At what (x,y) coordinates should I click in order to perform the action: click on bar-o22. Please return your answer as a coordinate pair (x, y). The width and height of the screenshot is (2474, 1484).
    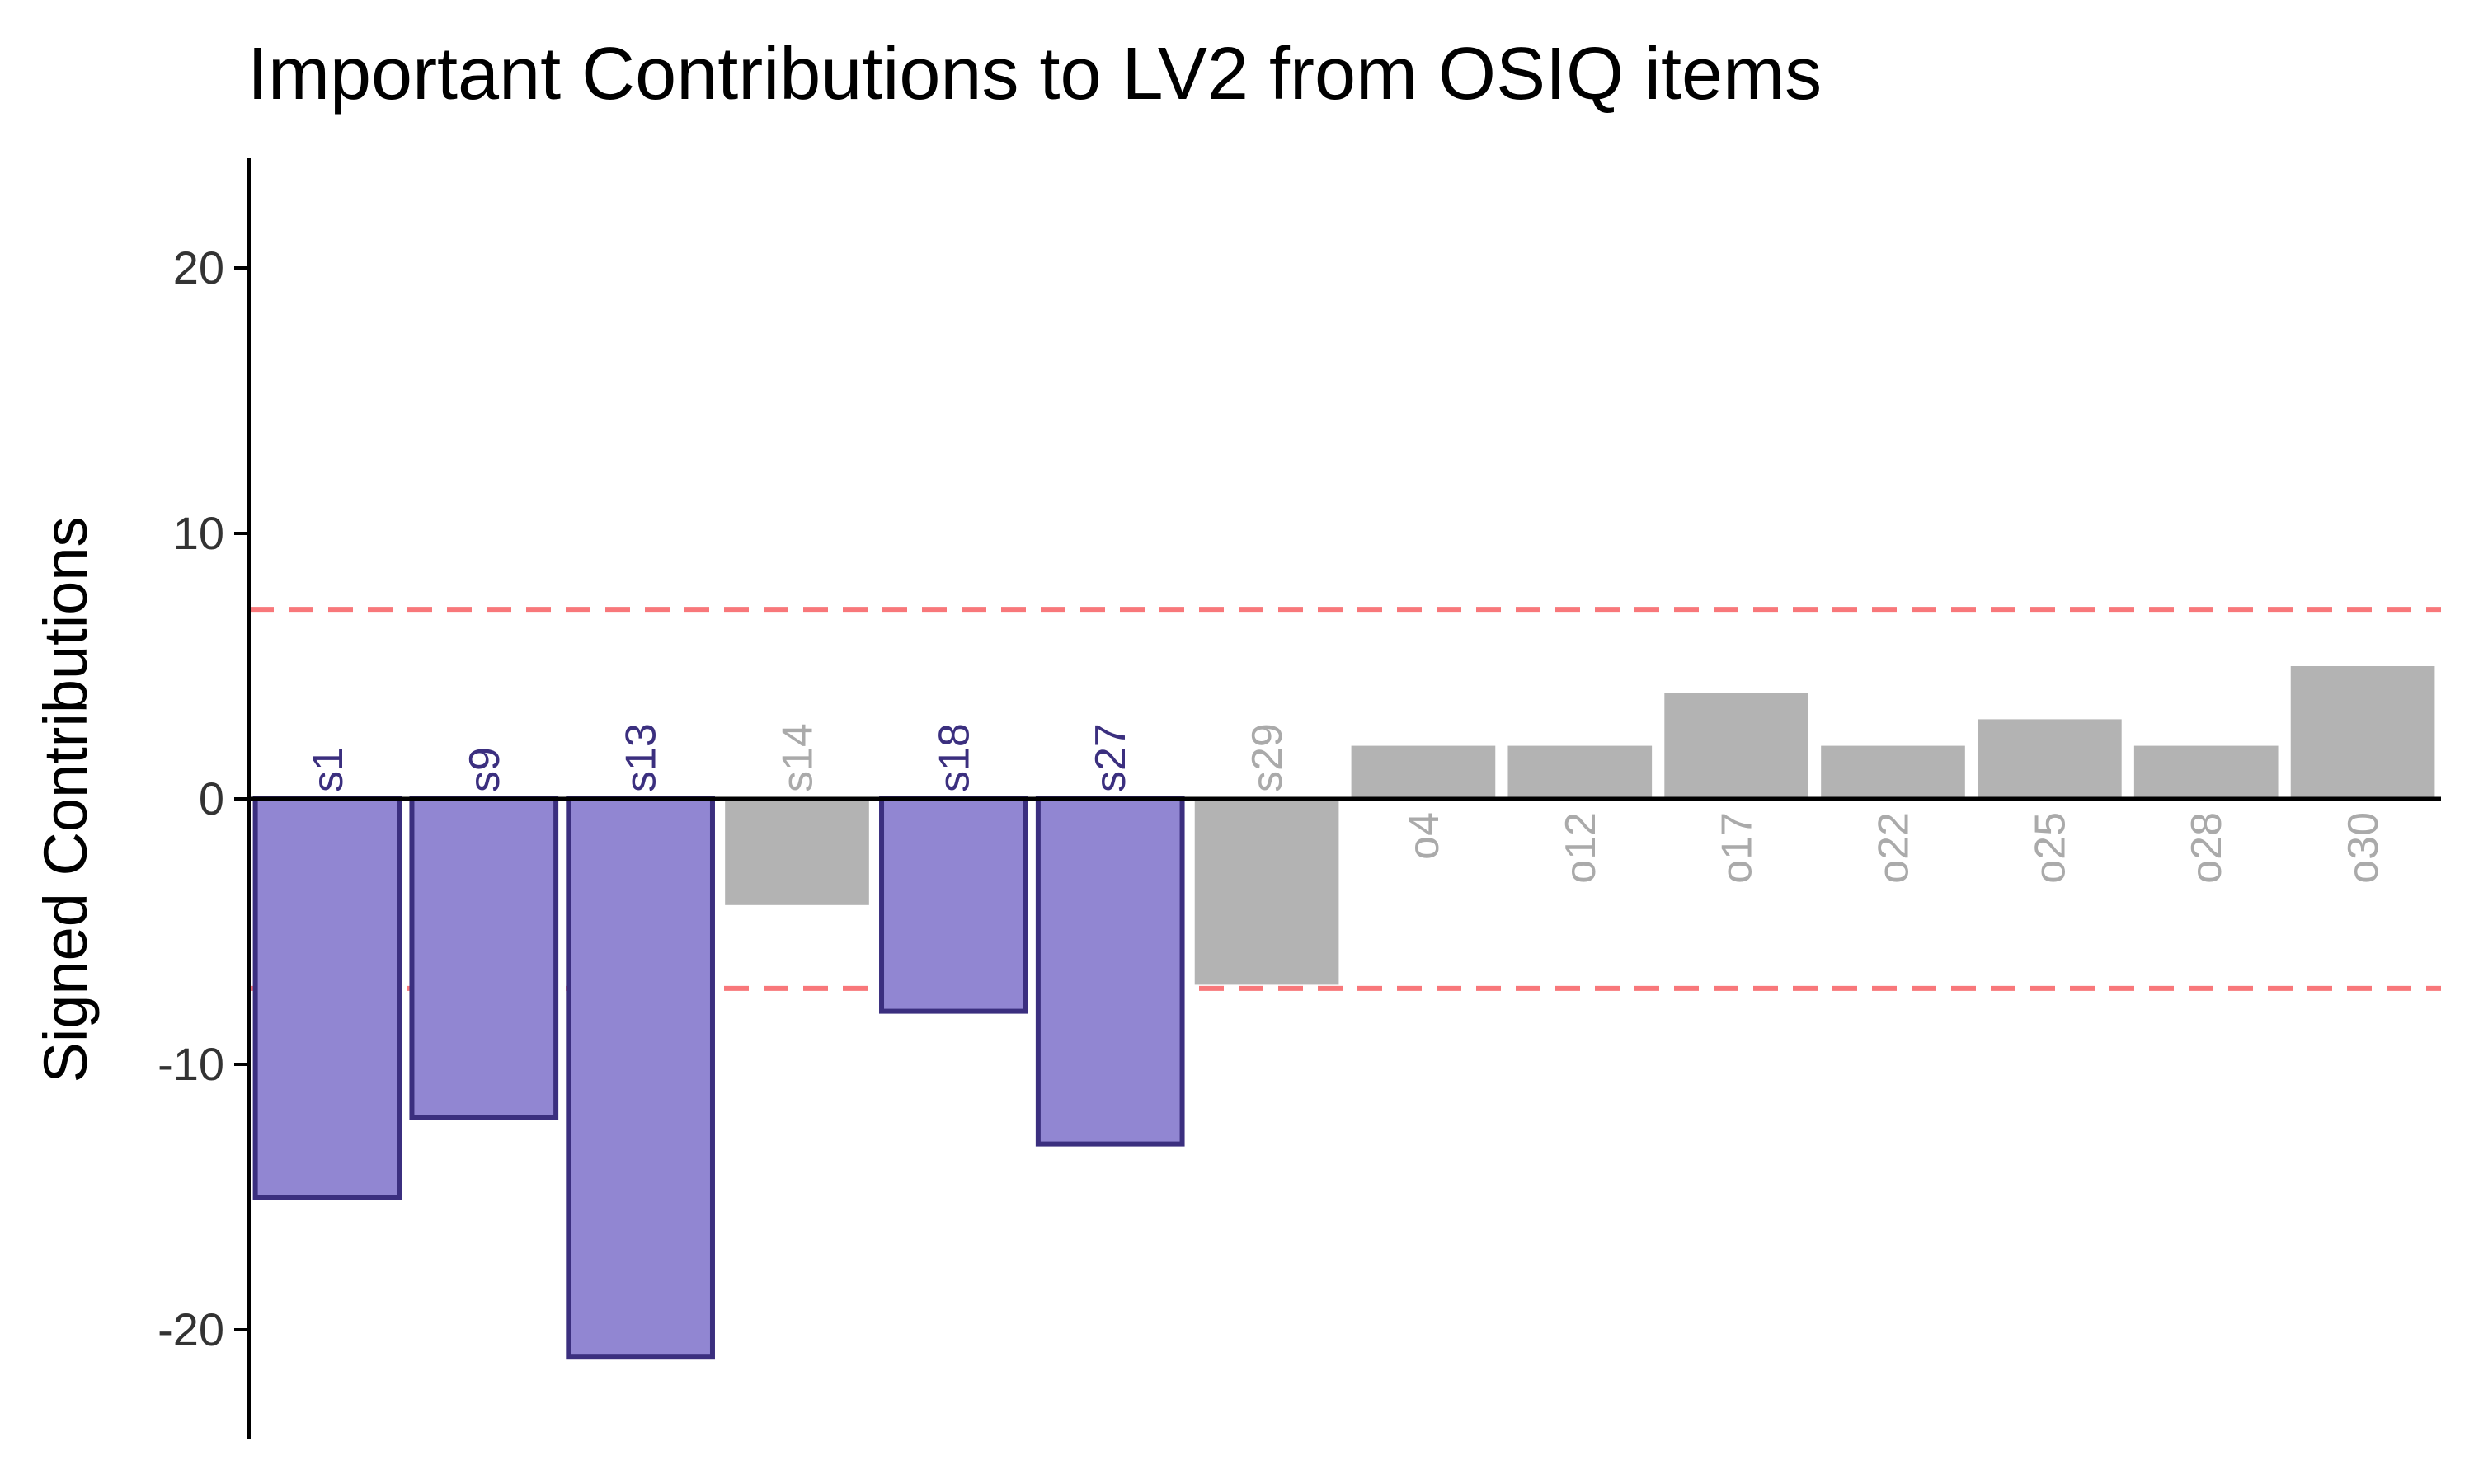
    Looking at the image, I should click on (1893, 772).